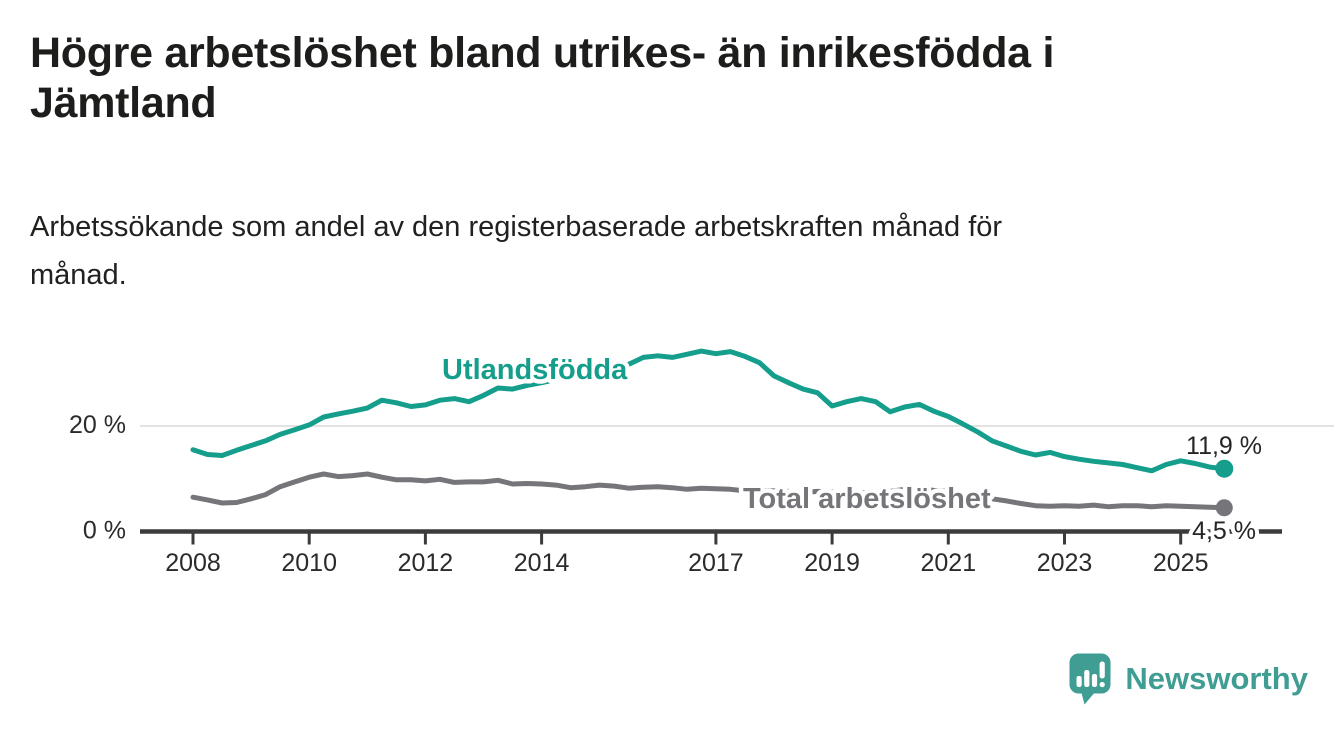 The width and height of the screenshot is (1340, 734). I want to click on end-value-label-0: 4,5 %, so click(1224, 531).